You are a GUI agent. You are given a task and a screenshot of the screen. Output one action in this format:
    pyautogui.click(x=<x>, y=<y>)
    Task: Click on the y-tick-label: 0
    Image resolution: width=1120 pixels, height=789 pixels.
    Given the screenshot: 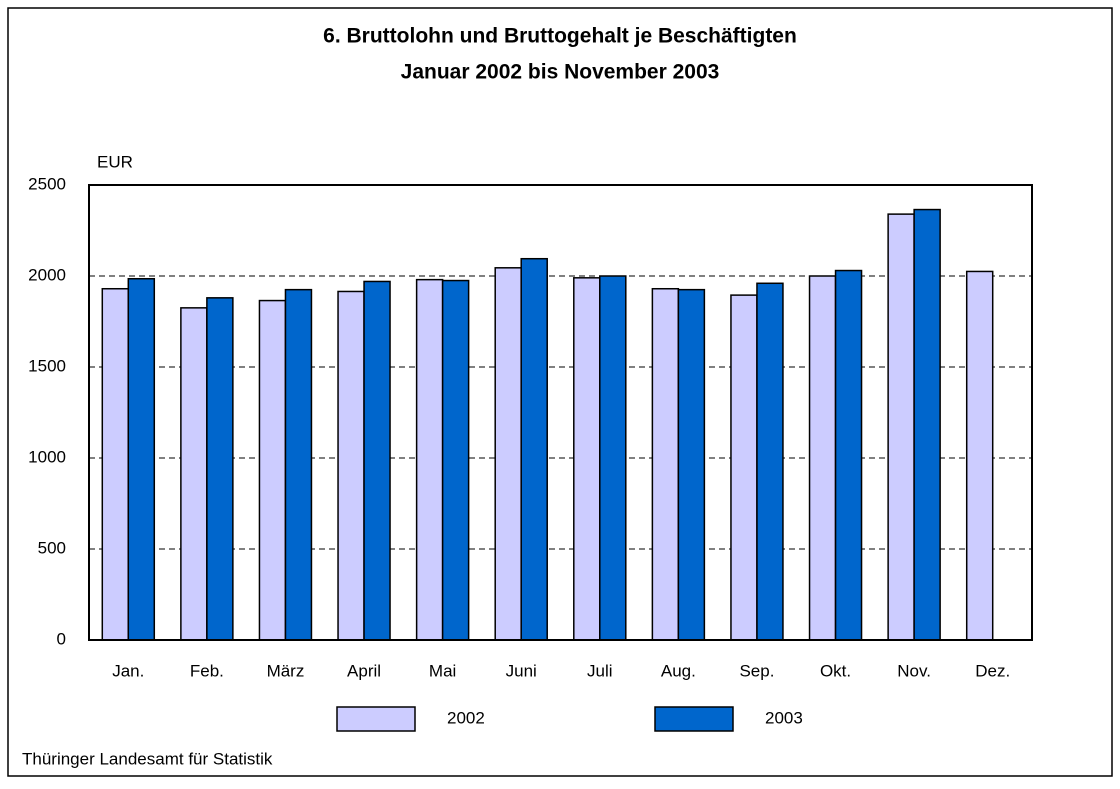 What is the action you would take?
    pyautogui.click(x=61, y=638)
    